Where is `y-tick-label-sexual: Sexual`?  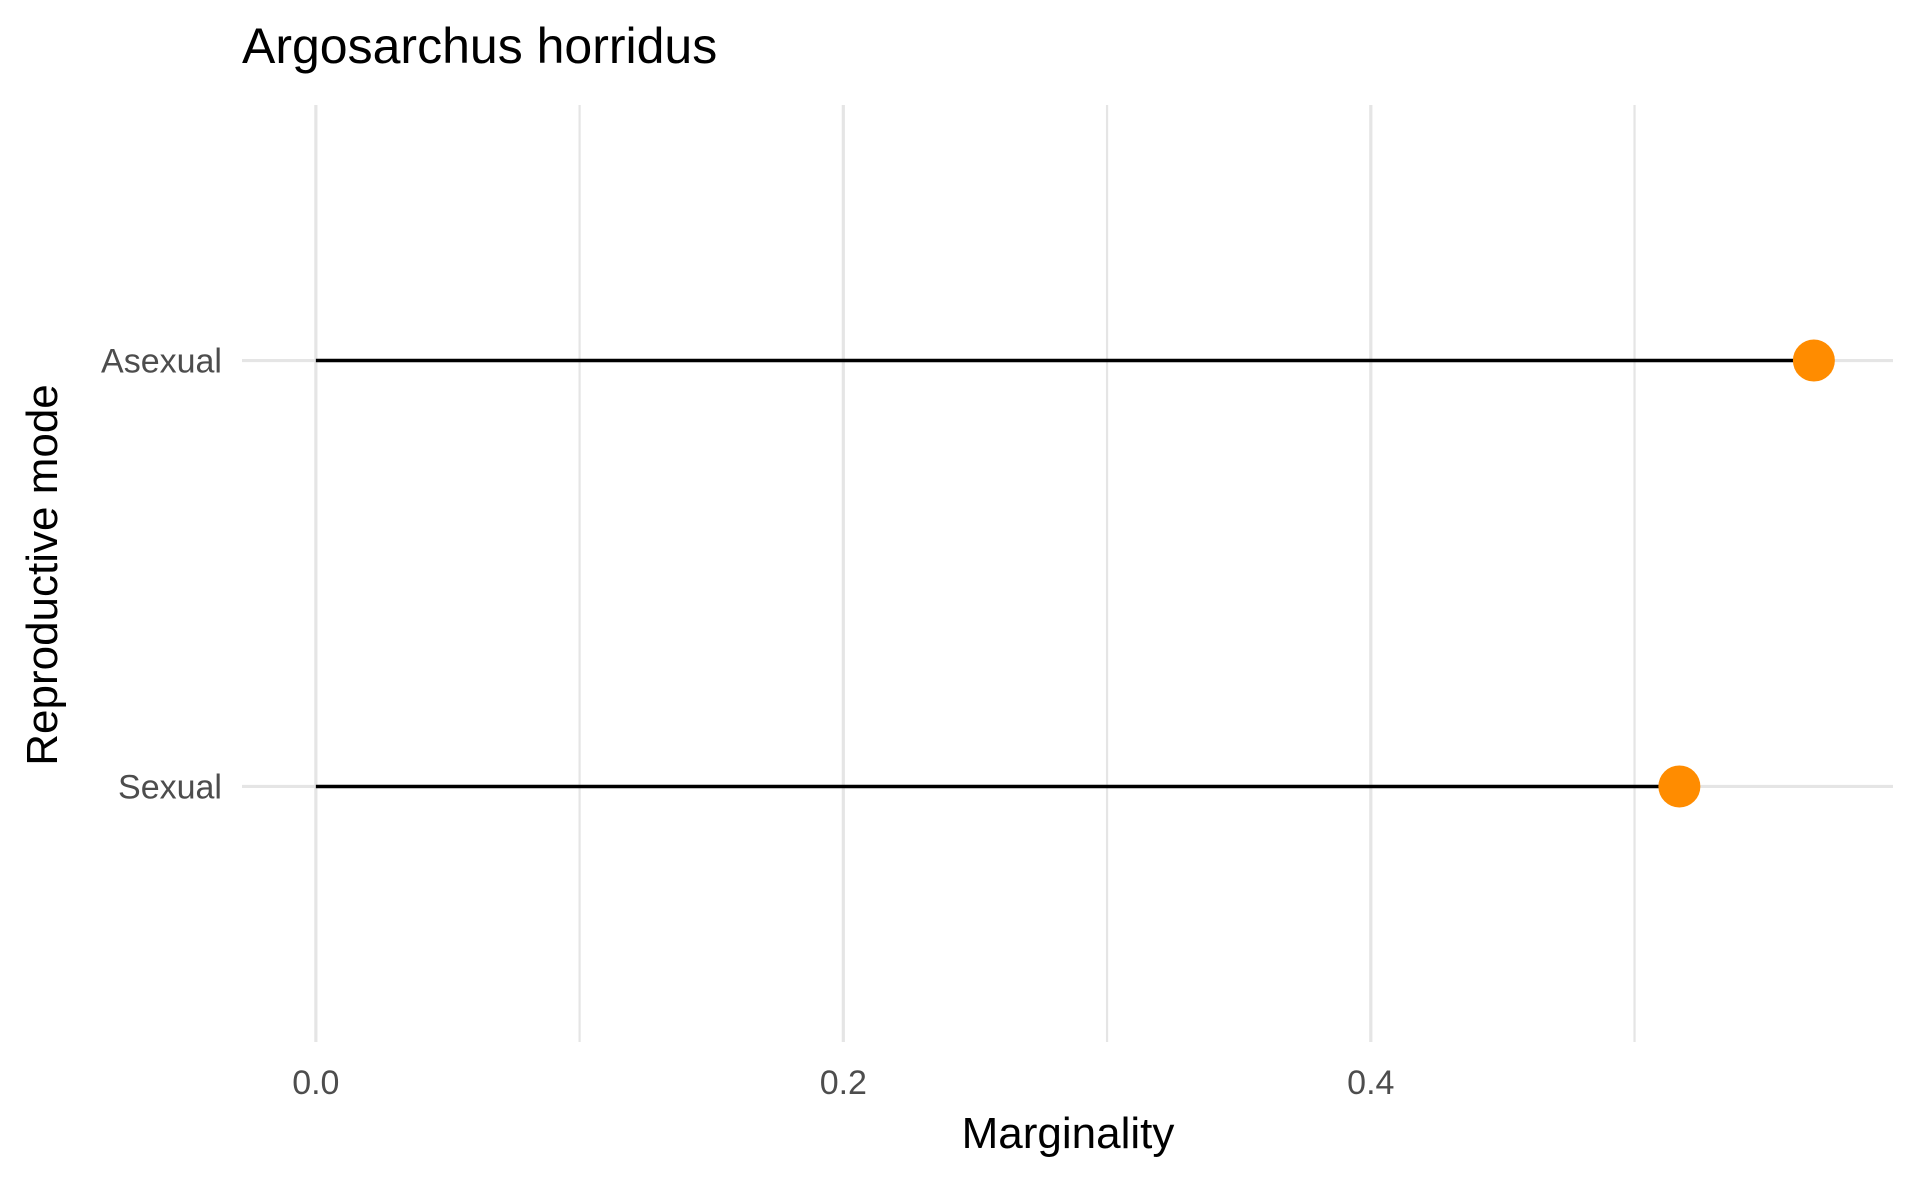 y-tick-label-sexual: Sexual is located at coordinates (170, 787).